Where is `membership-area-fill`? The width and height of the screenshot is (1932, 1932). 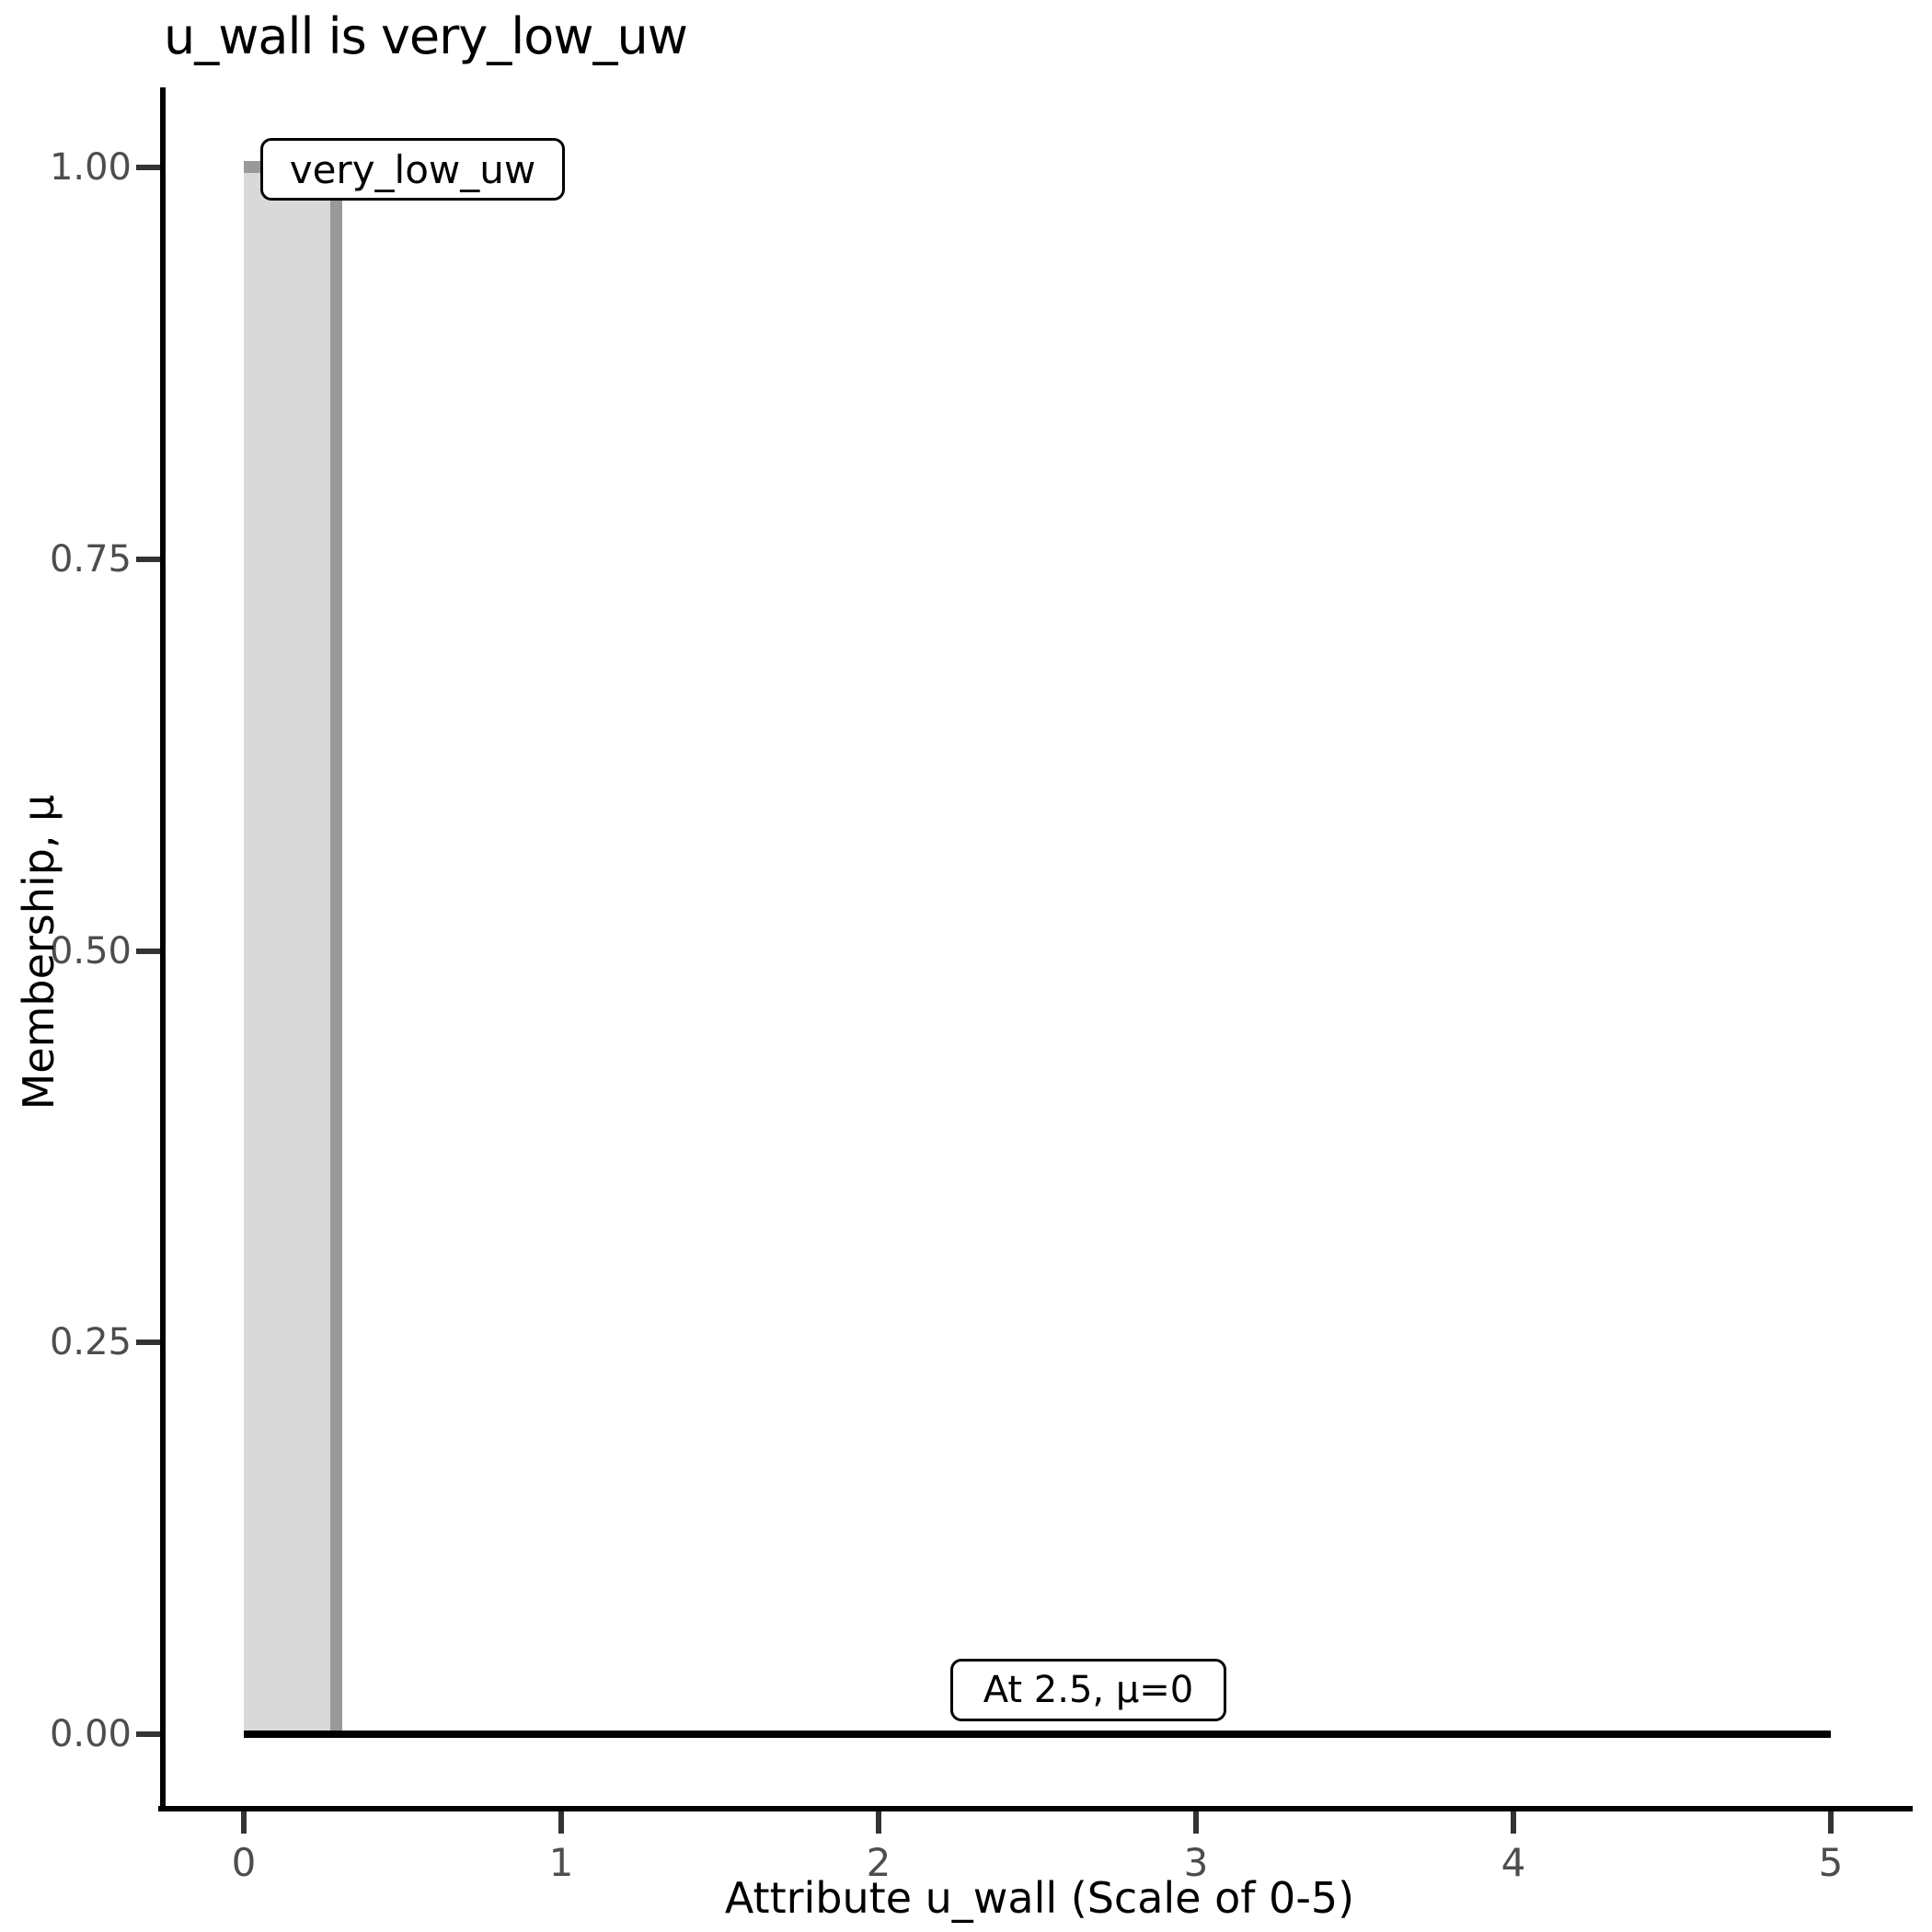 membership-area-fill is located at coordinates (290, 951).